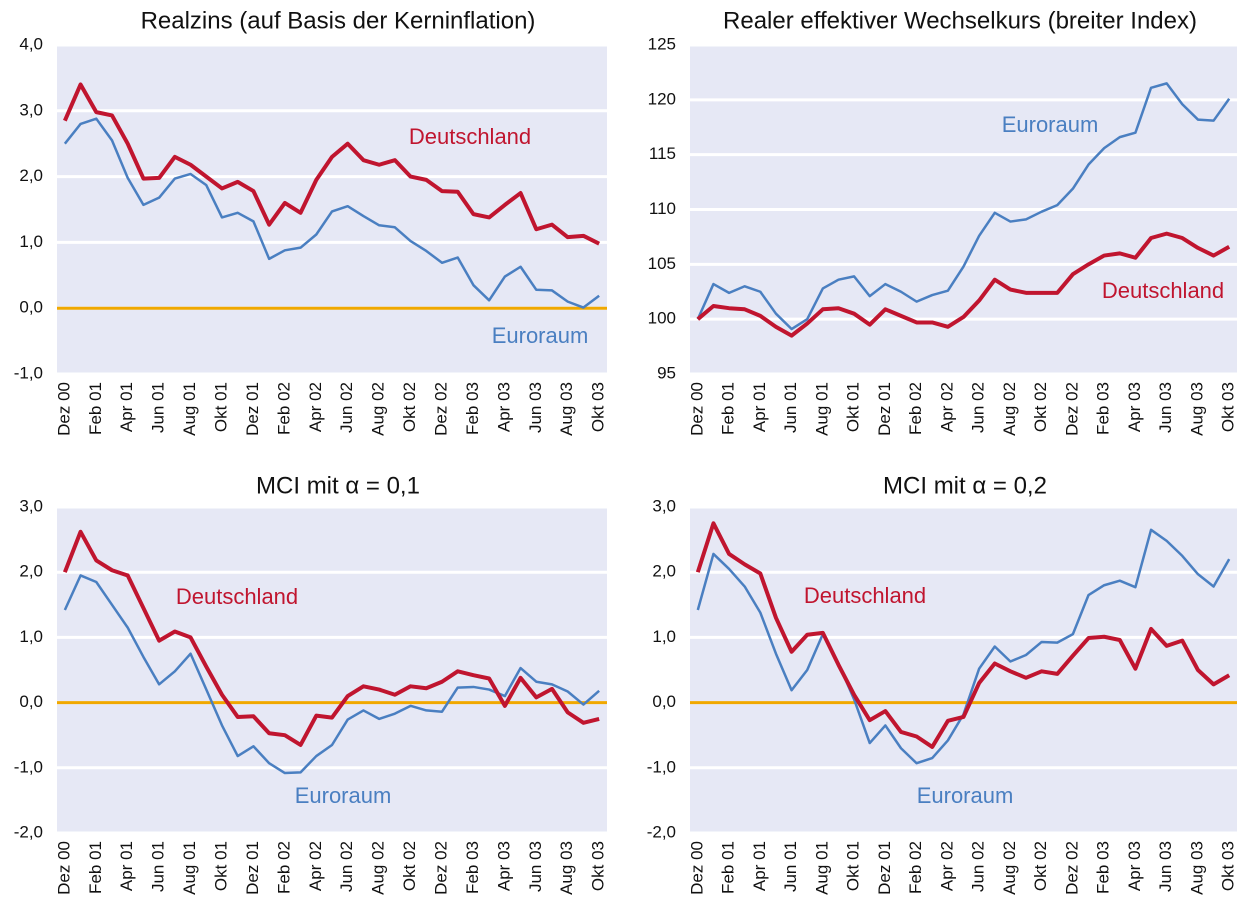 The width and height of the screenshot is (1245, 906). What do you see at coordinates (28, 831) in the screenshot?
I see `y-tick-label: -2,0` at bounding box center [28, 831].